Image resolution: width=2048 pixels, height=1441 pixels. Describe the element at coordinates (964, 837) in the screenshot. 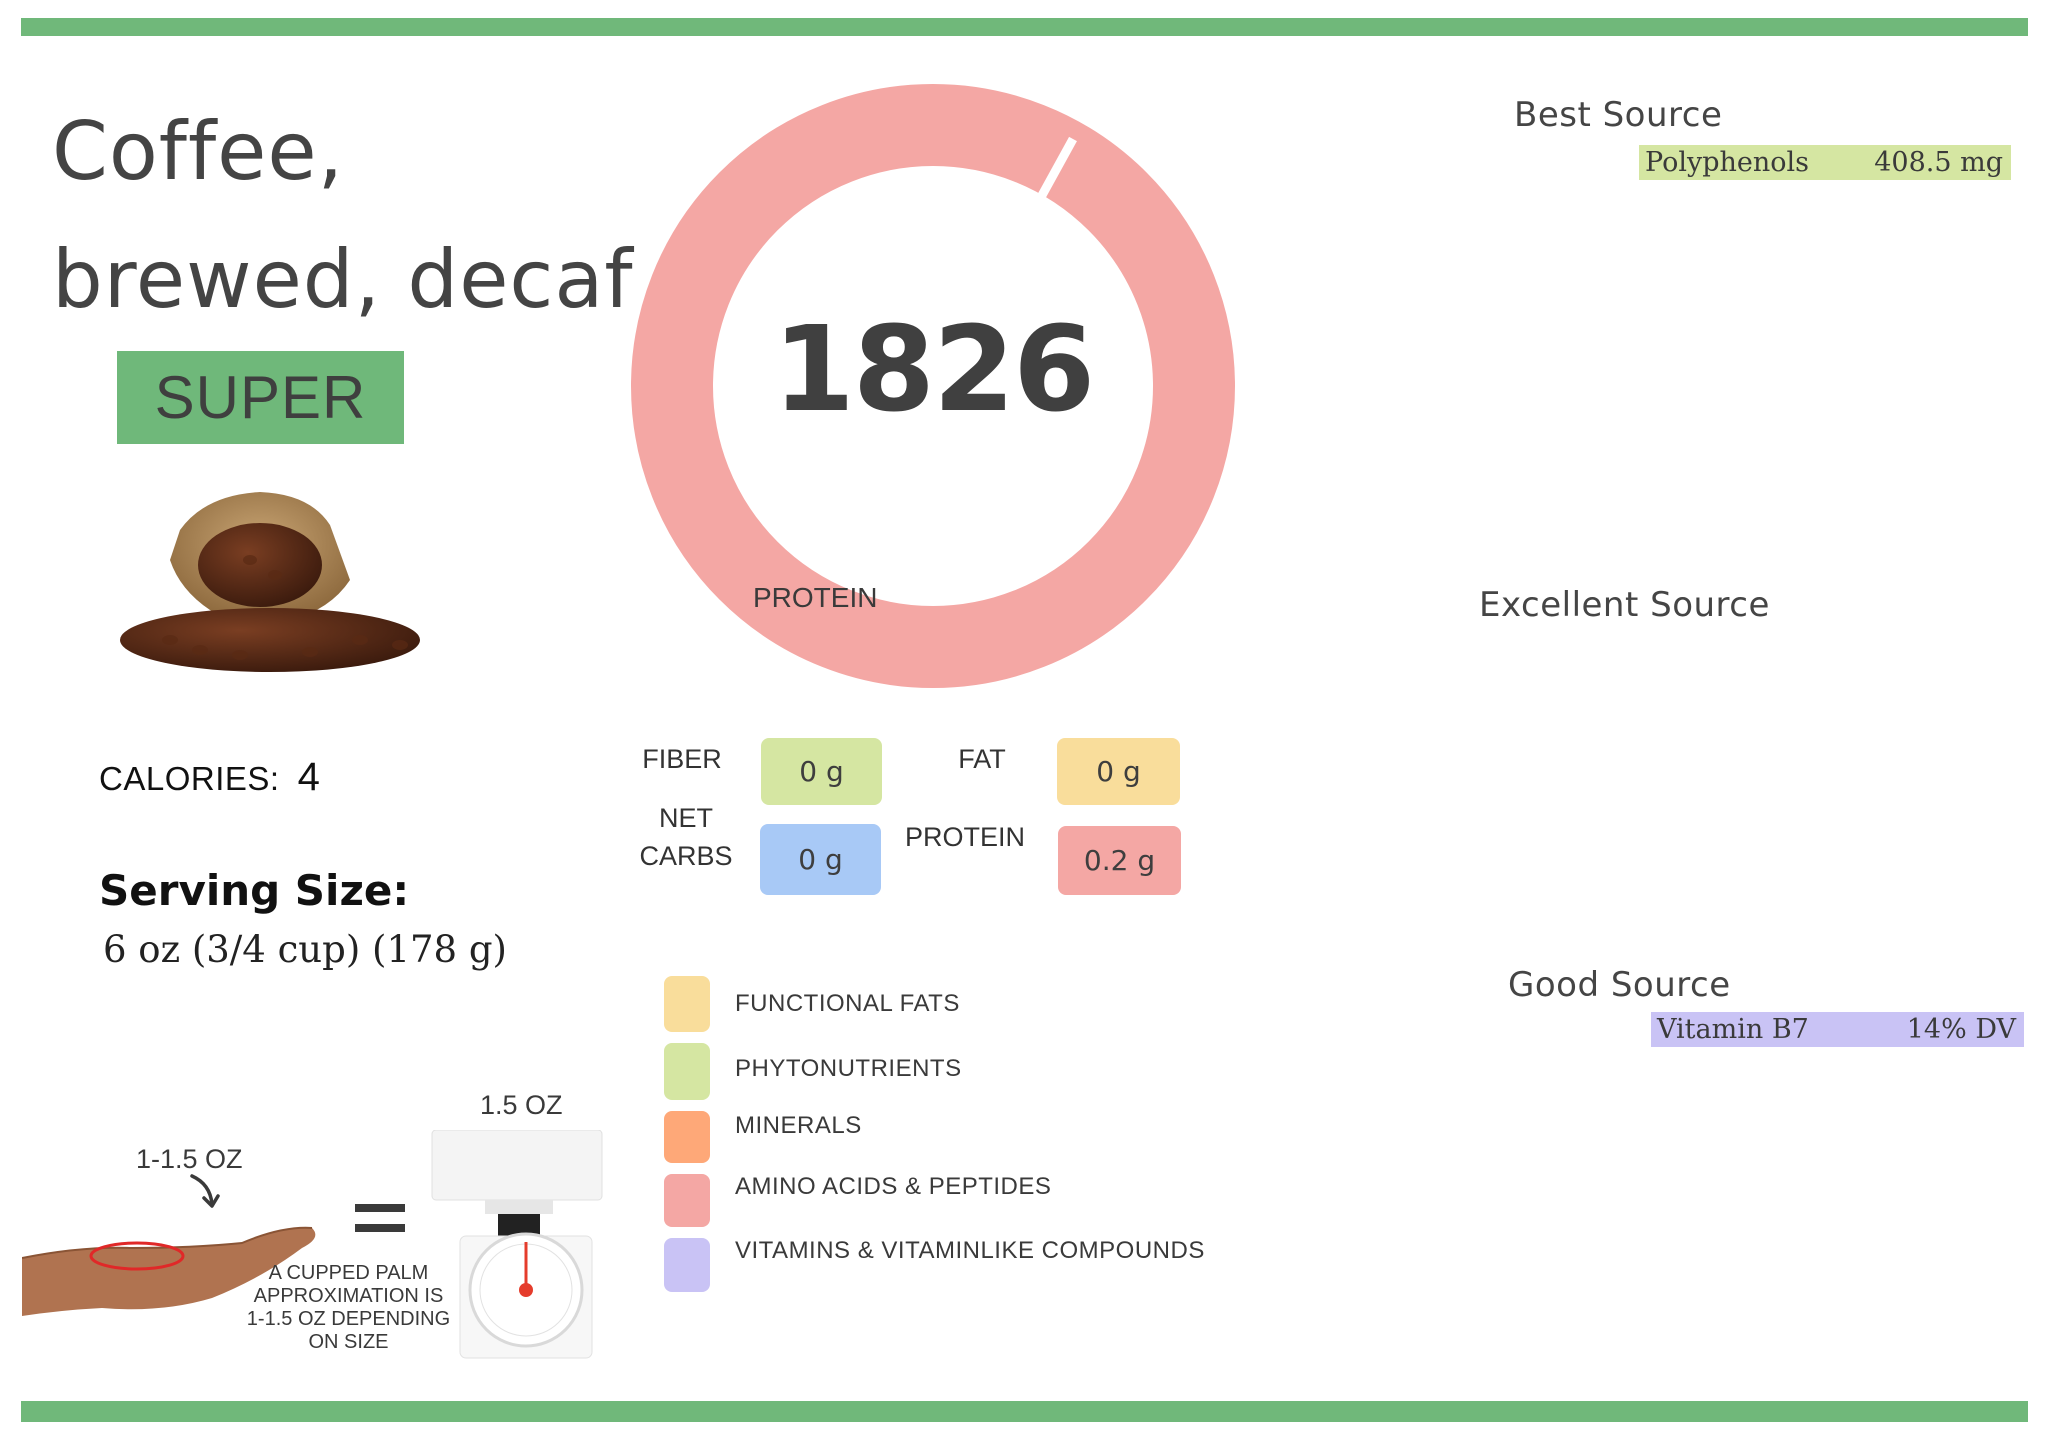

I see `protein-label: PROTEIN` at that location.